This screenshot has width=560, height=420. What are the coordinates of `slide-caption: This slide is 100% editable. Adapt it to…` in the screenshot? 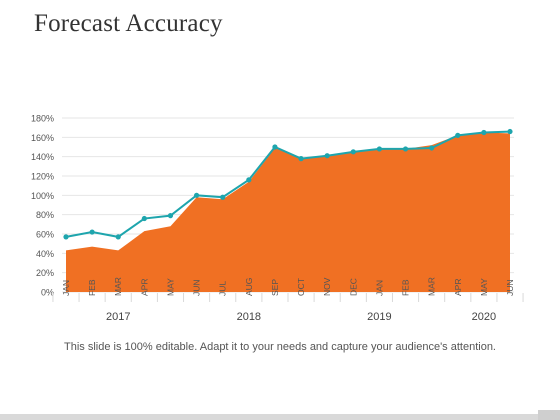 It's located at (280, 347).